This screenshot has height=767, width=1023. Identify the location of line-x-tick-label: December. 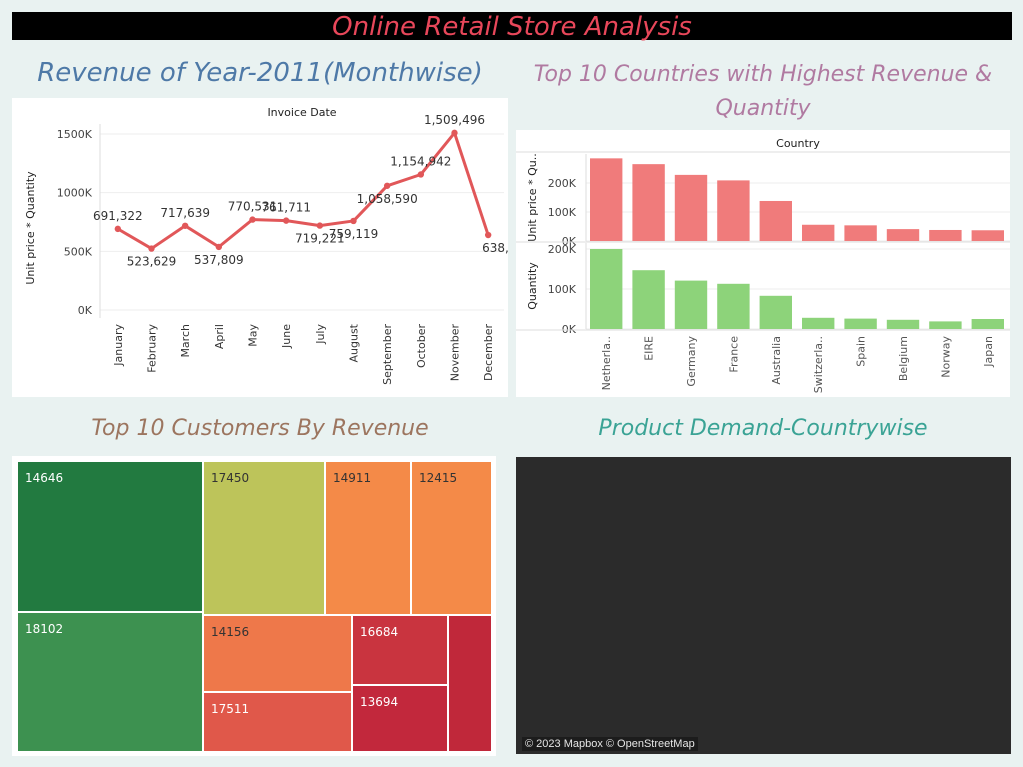
(488, 353).